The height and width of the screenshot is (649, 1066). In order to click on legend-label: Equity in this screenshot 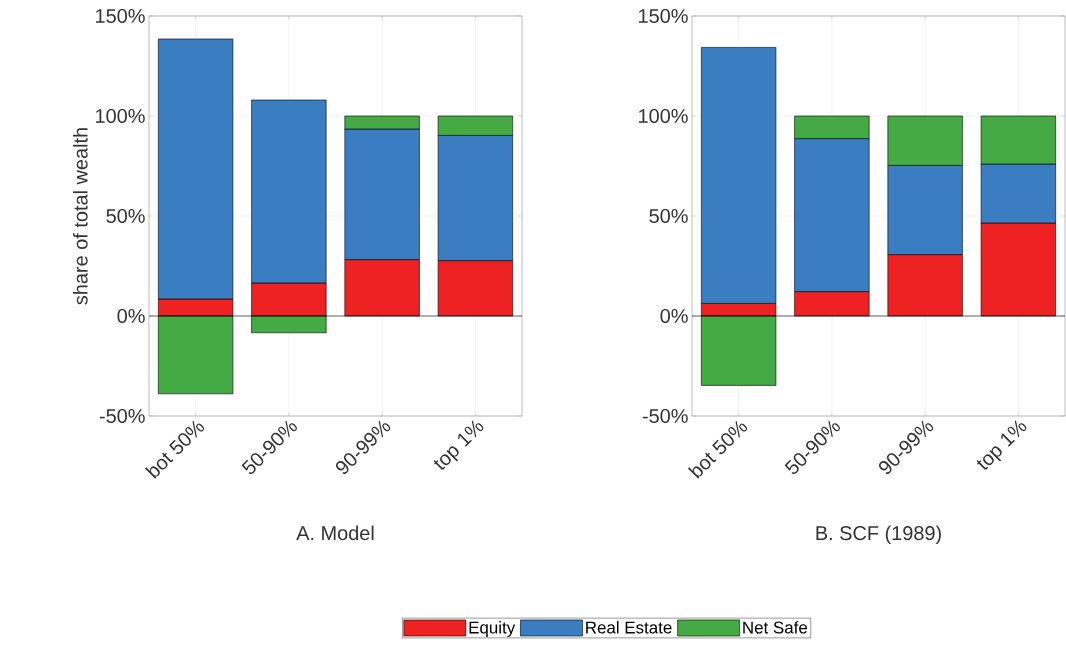, I will do `click(492, 629)`.